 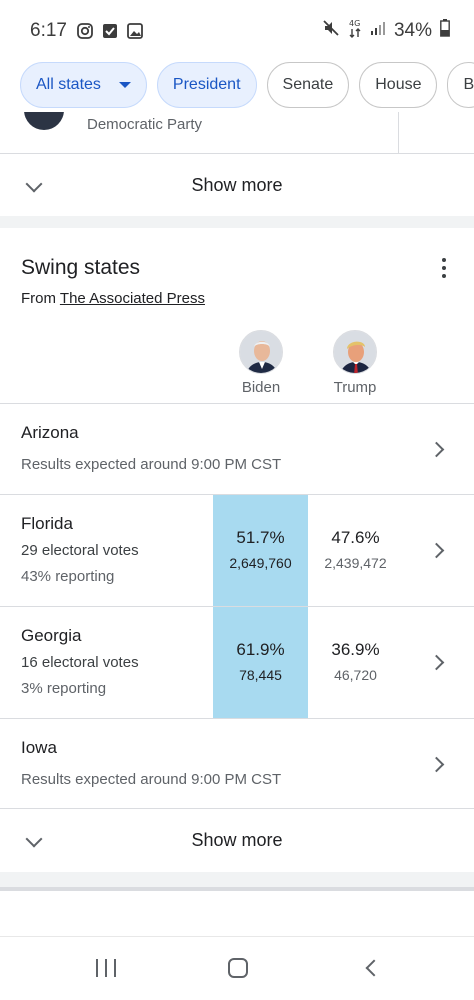 What do you see at coordinates (85, 31) in the screenshot?
I see `instagram-icon` at bounding box center [85, 31].